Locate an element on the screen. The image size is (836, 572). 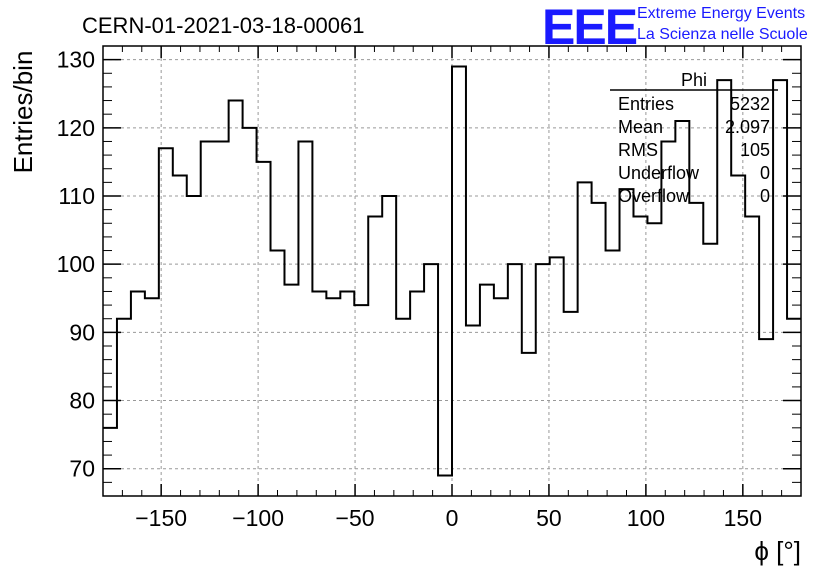
x-tick-label: 150 is located at coordinates (743, 518).